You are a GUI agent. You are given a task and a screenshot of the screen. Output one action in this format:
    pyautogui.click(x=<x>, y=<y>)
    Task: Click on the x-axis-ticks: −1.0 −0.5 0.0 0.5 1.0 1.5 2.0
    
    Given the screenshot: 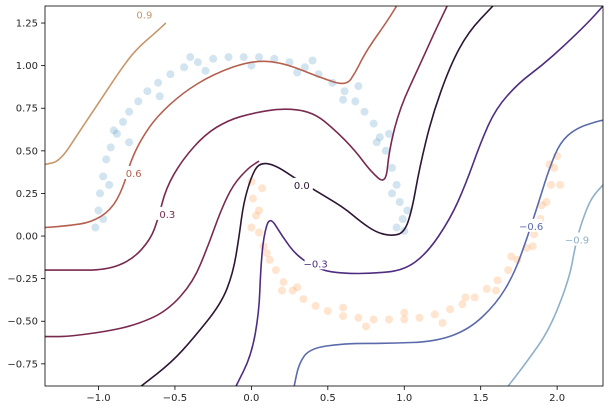 What is the action you would take?
    pyautogui.click(x=325, y=395)
    